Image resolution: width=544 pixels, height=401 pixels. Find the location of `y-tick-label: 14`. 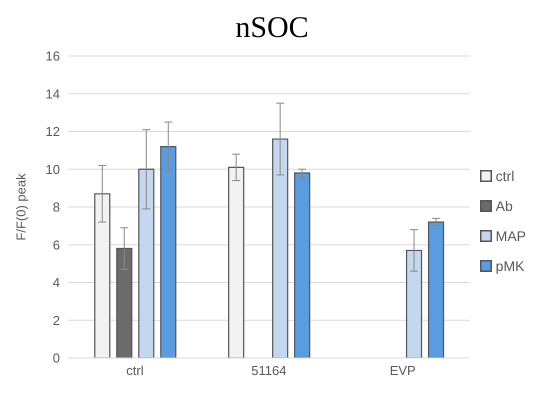

y-tick-label: 14 is located at coordinates (53, 94).